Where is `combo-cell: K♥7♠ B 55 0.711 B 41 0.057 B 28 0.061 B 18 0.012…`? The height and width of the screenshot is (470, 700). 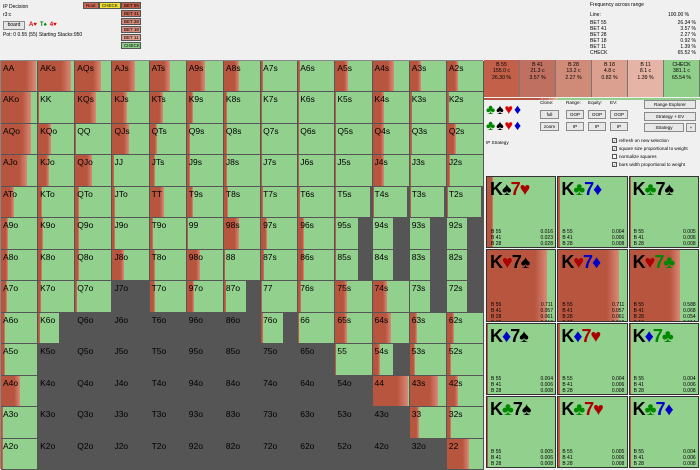 combo-cell: K♥7♠ B 55 0.711 B 41 0.057 B 28 0.061 B 18 0.012… is located at coordinates (521, 285).